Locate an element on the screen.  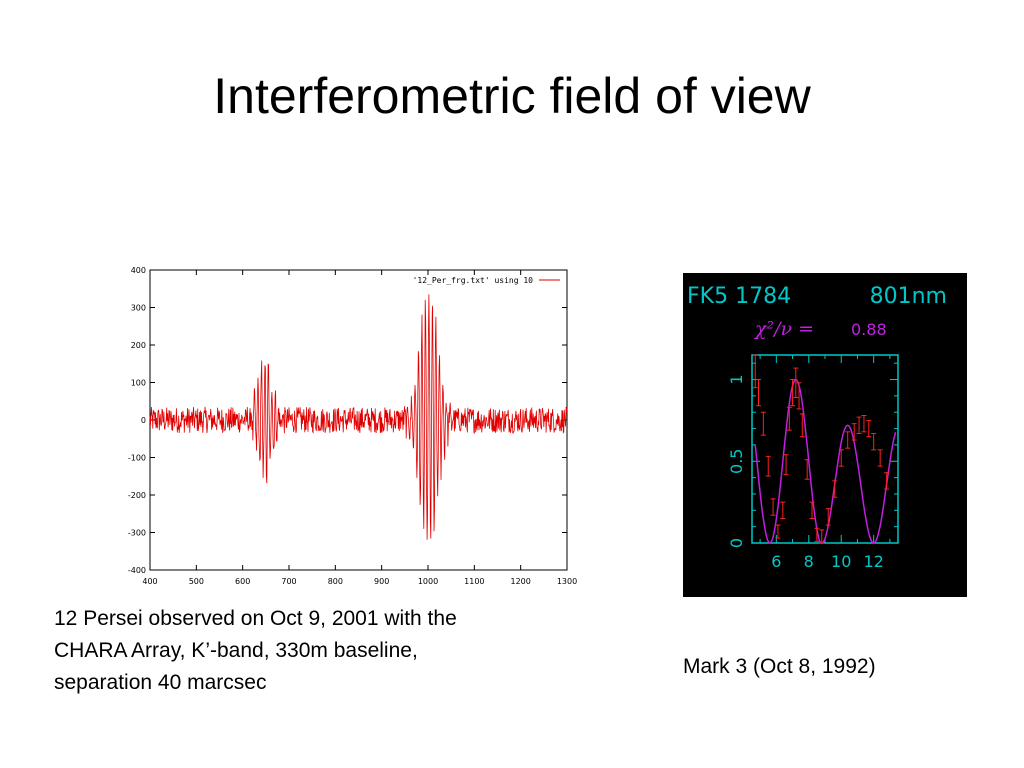
y-tick-label: 300 is located at coordinates (138, 308).